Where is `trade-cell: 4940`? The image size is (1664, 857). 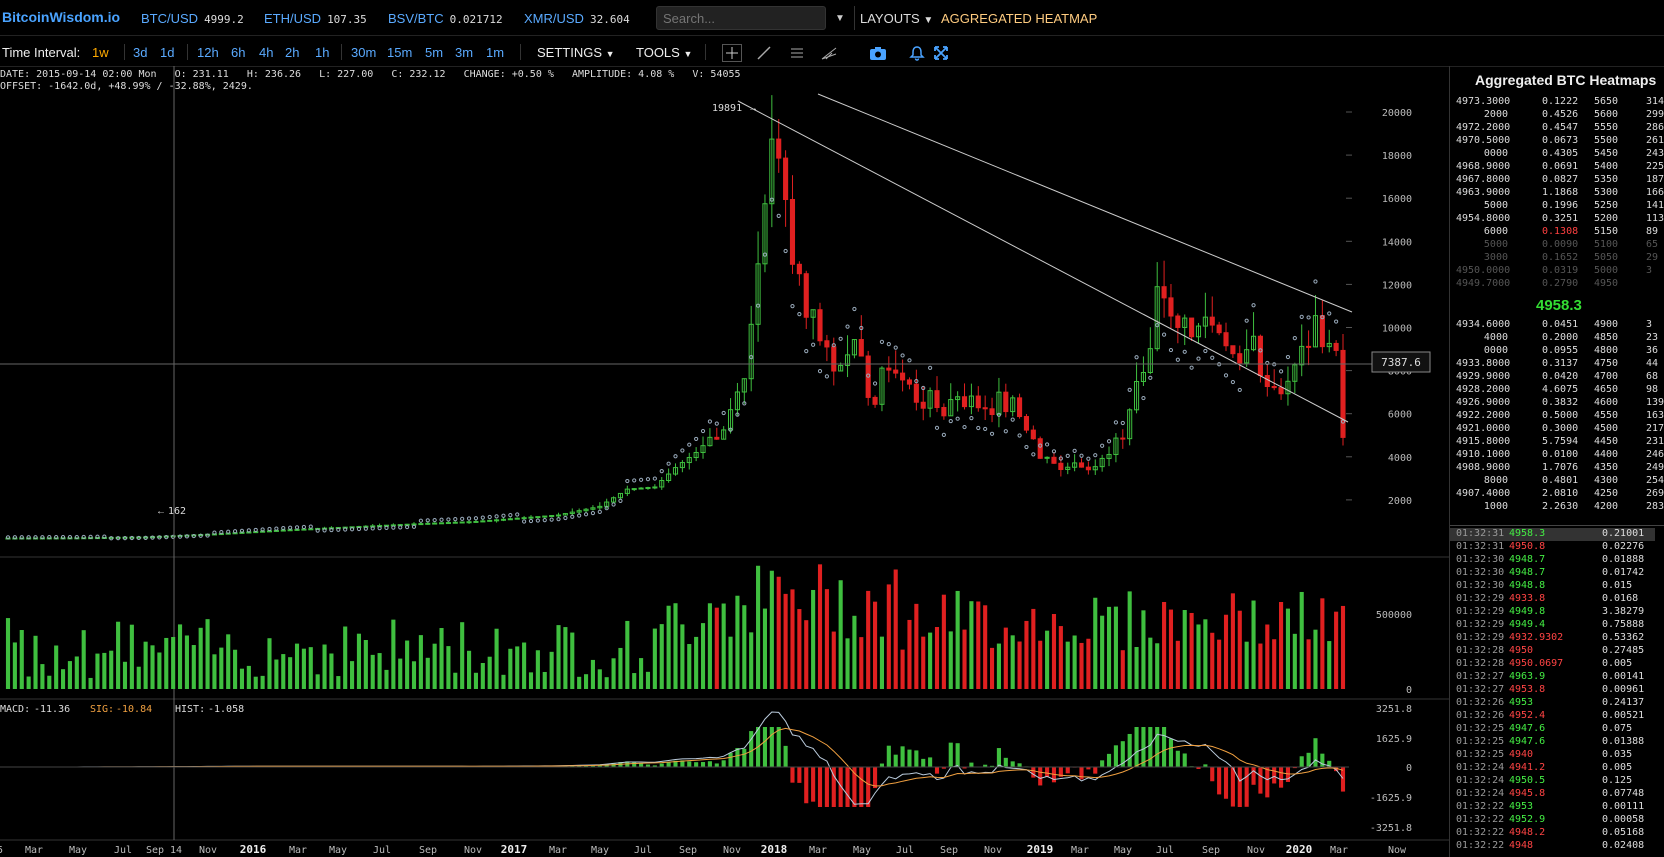 trade-cell: 4940 is located at coordinates (1521, 754).